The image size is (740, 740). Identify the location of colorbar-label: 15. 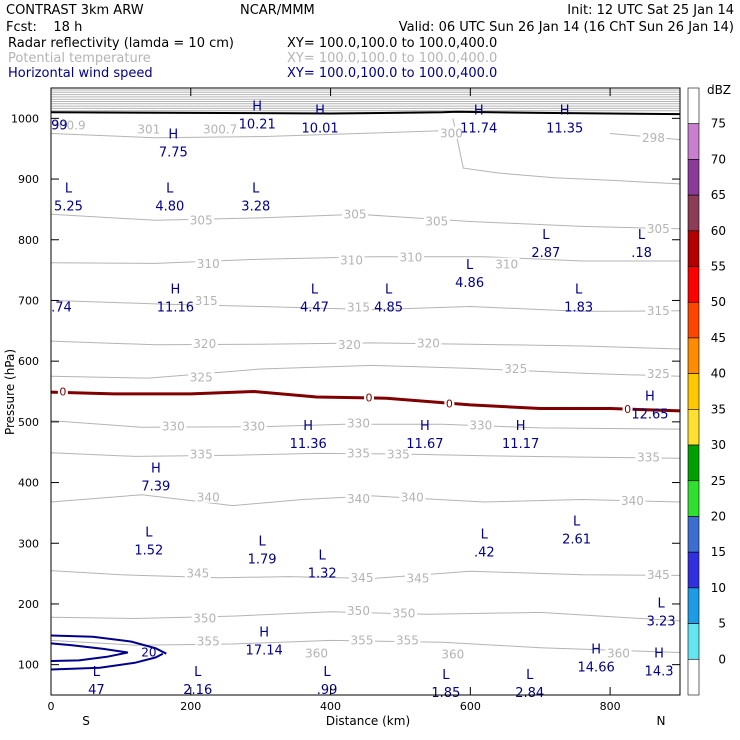
(718, 552).